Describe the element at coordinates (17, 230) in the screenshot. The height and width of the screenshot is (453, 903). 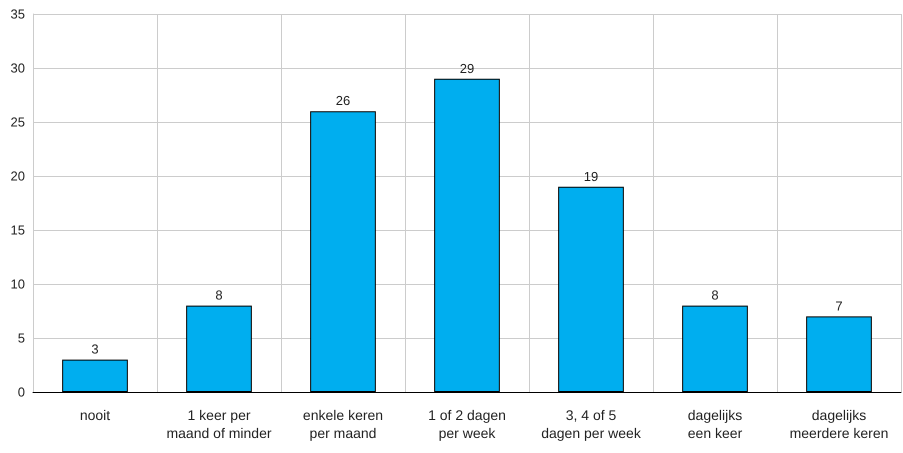
I see `y-tick-label: 15` at that location.